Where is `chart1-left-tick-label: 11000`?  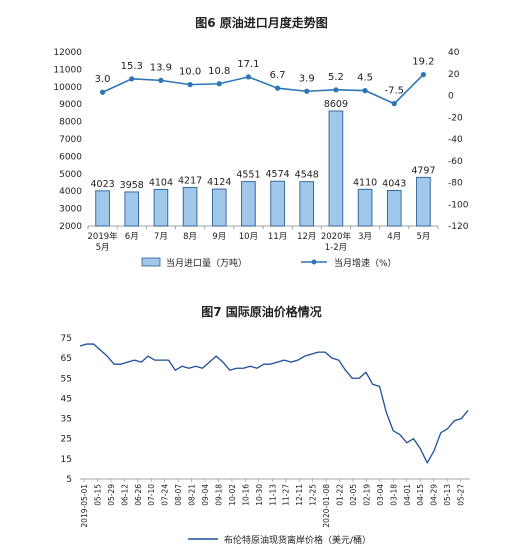 chart1-left-tick-label: 11000 is located at coordinates (67, 70).